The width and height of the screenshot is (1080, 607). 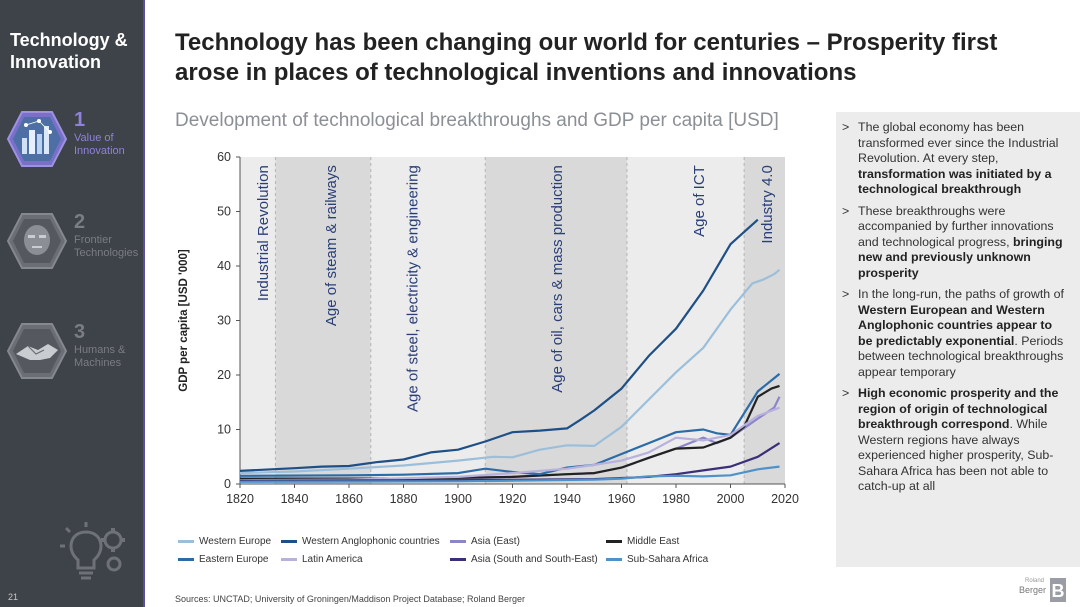 I want to click on sidebar-item-number: 2, so click(x=80, y=222).